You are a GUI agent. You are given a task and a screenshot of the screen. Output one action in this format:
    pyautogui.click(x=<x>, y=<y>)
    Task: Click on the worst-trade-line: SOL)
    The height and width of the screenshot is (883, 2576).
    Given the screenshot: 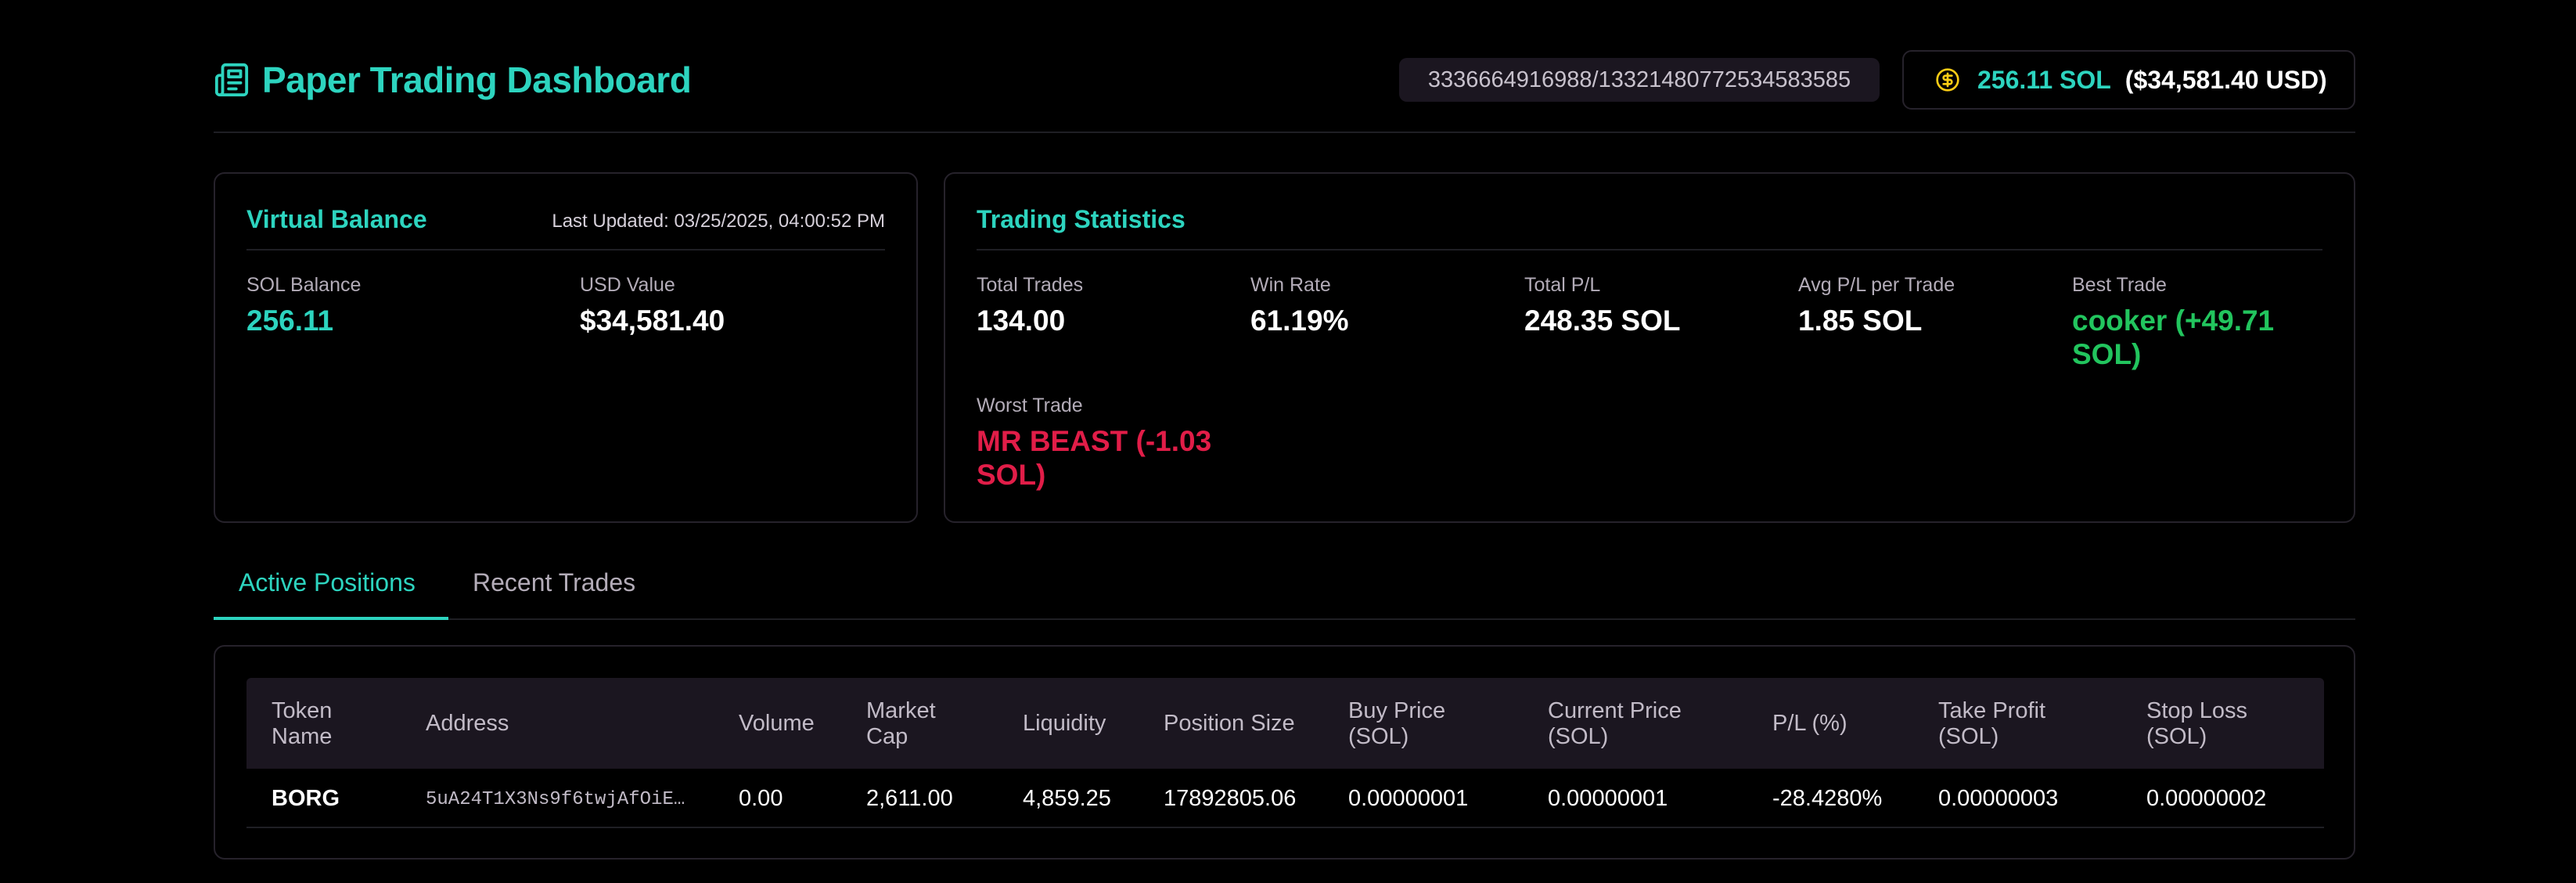 What is the action you would take?
    pyautogui.click(x=1011, y=475)
    